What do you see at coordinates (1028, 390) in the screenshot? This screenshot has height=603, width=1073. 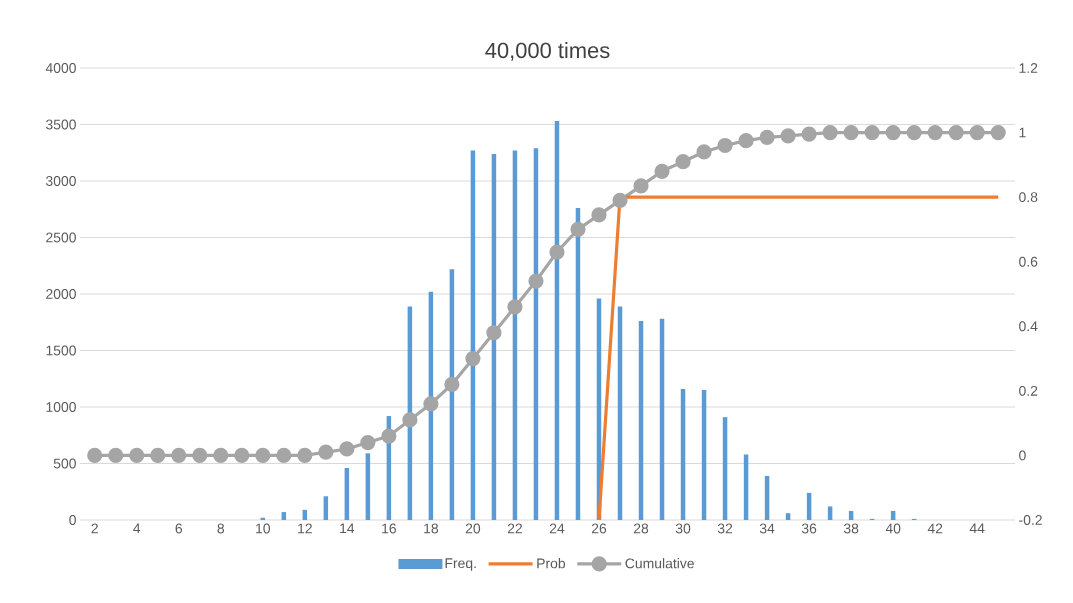 I see `y2-tick-label: 0.2` at bounding box center [1028, 390].